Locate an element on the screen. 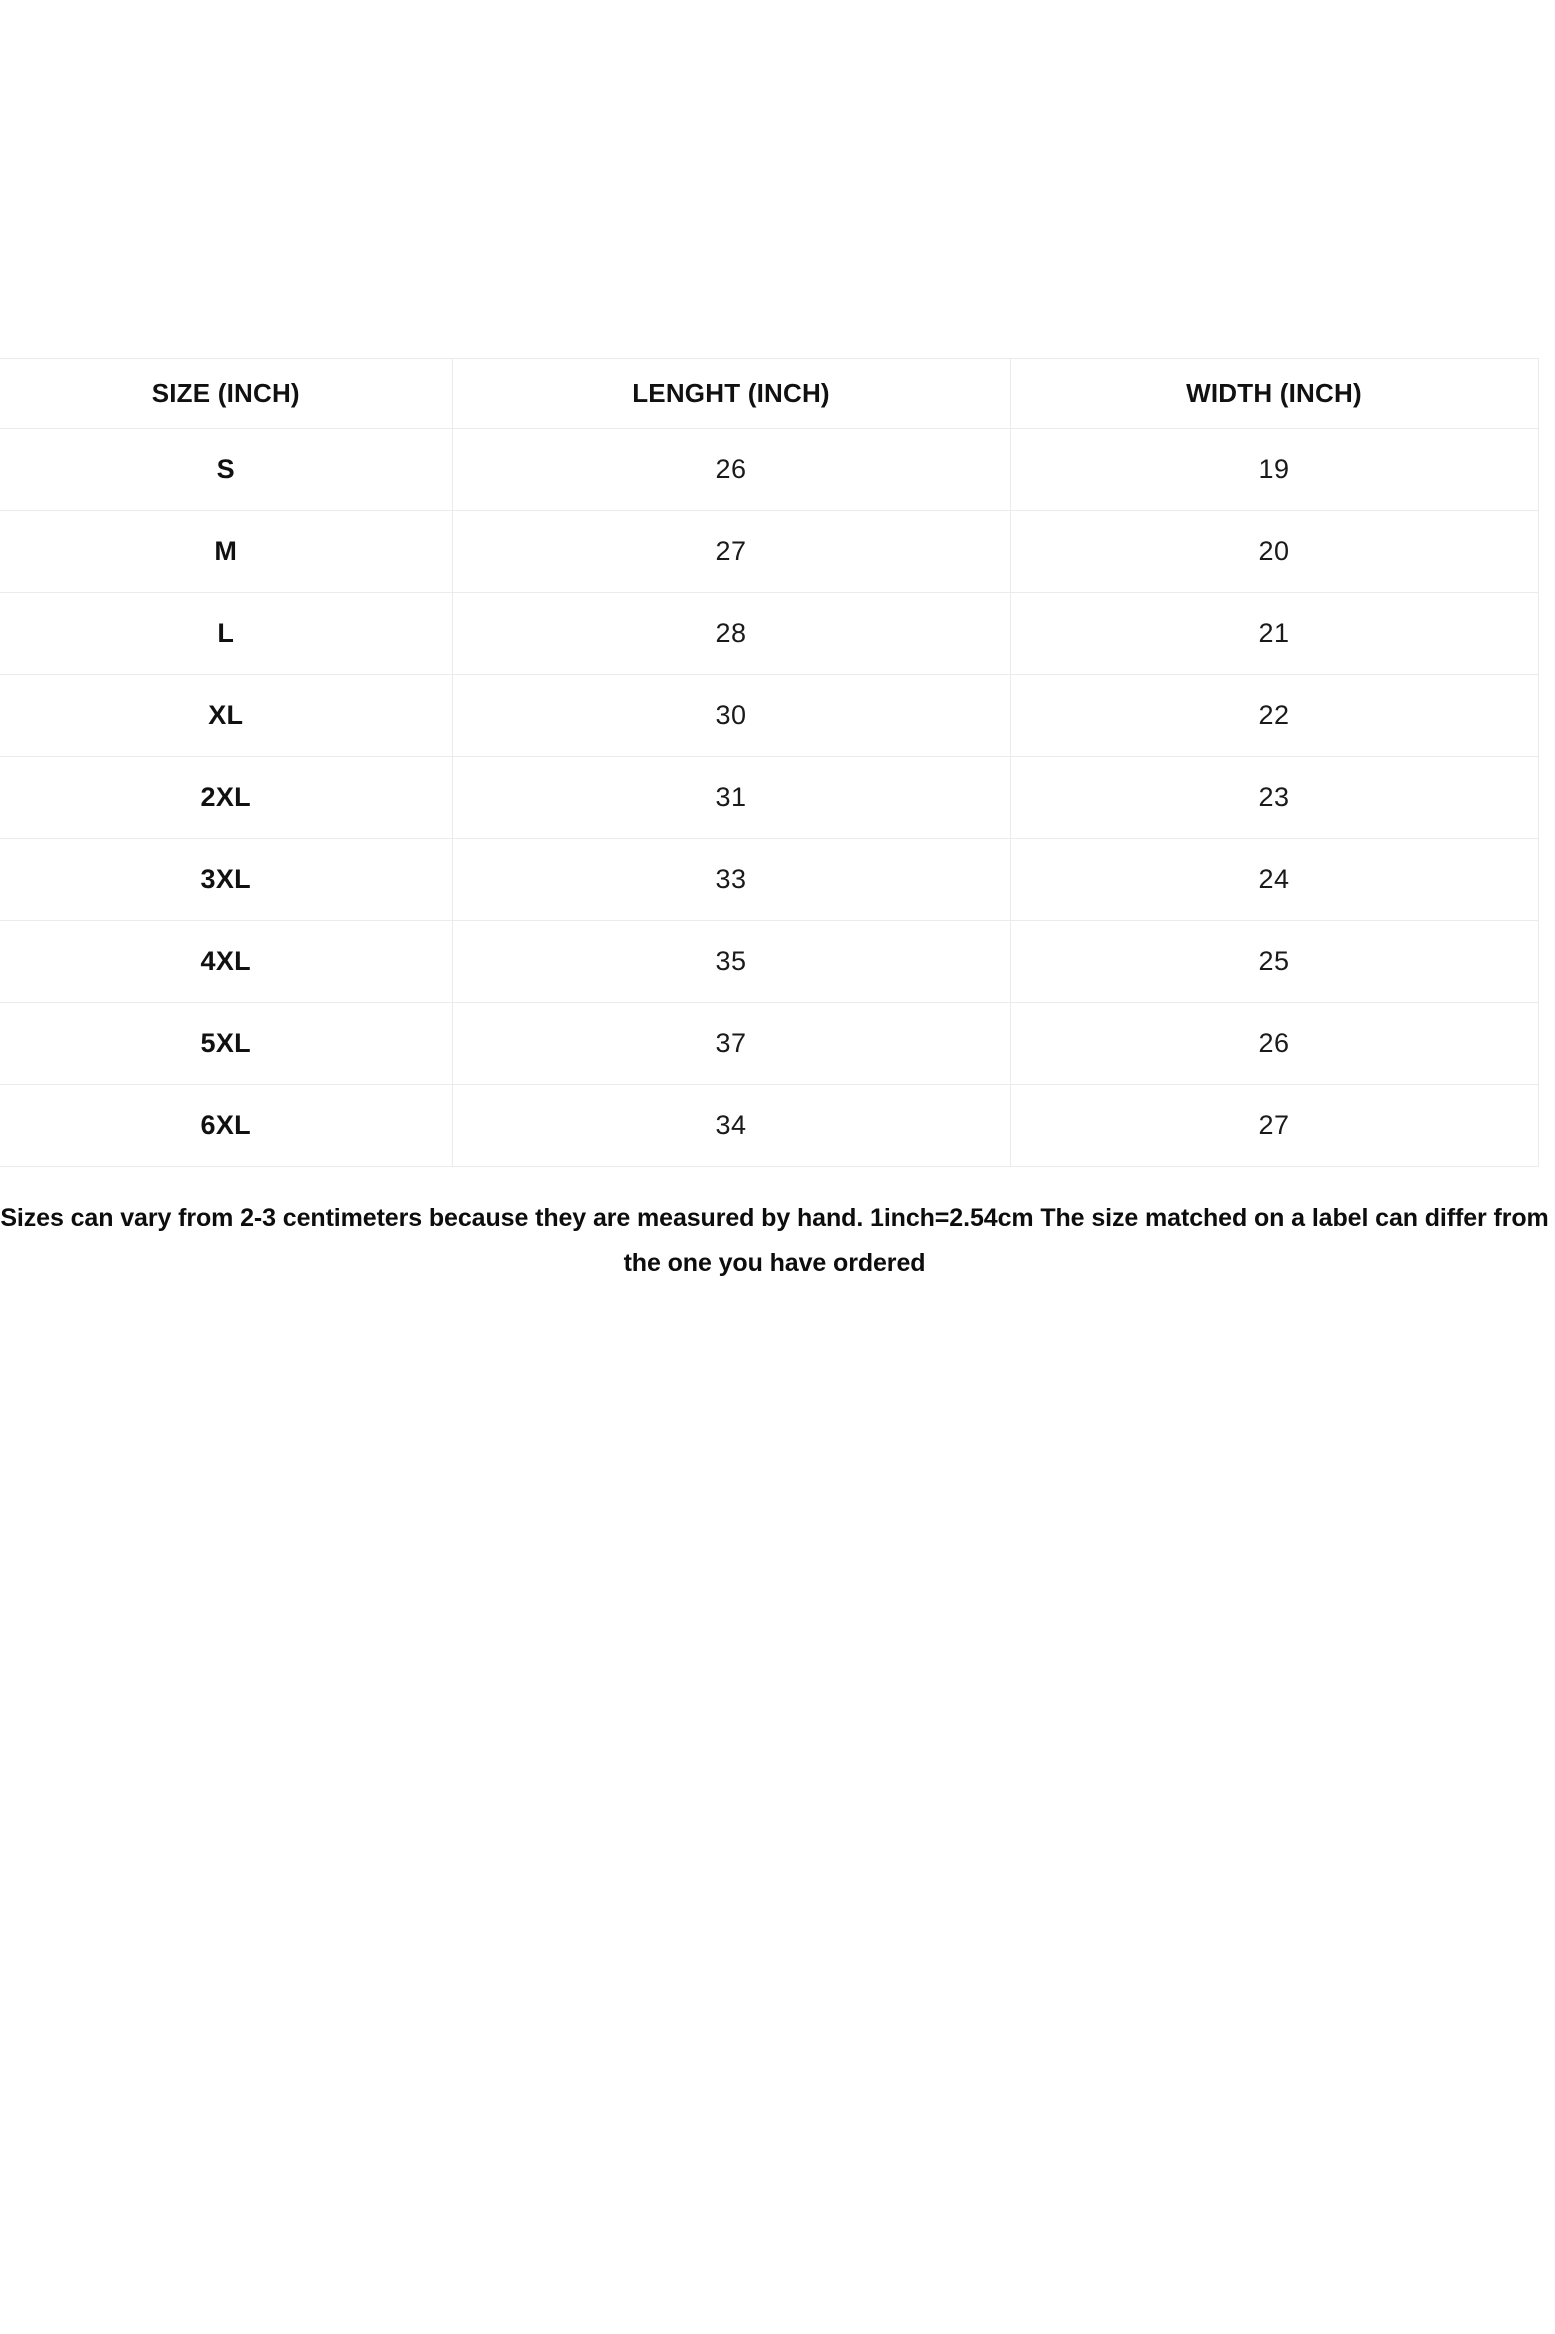  table-row: 5XL 37 26 is located at coordinates (769, 1043).